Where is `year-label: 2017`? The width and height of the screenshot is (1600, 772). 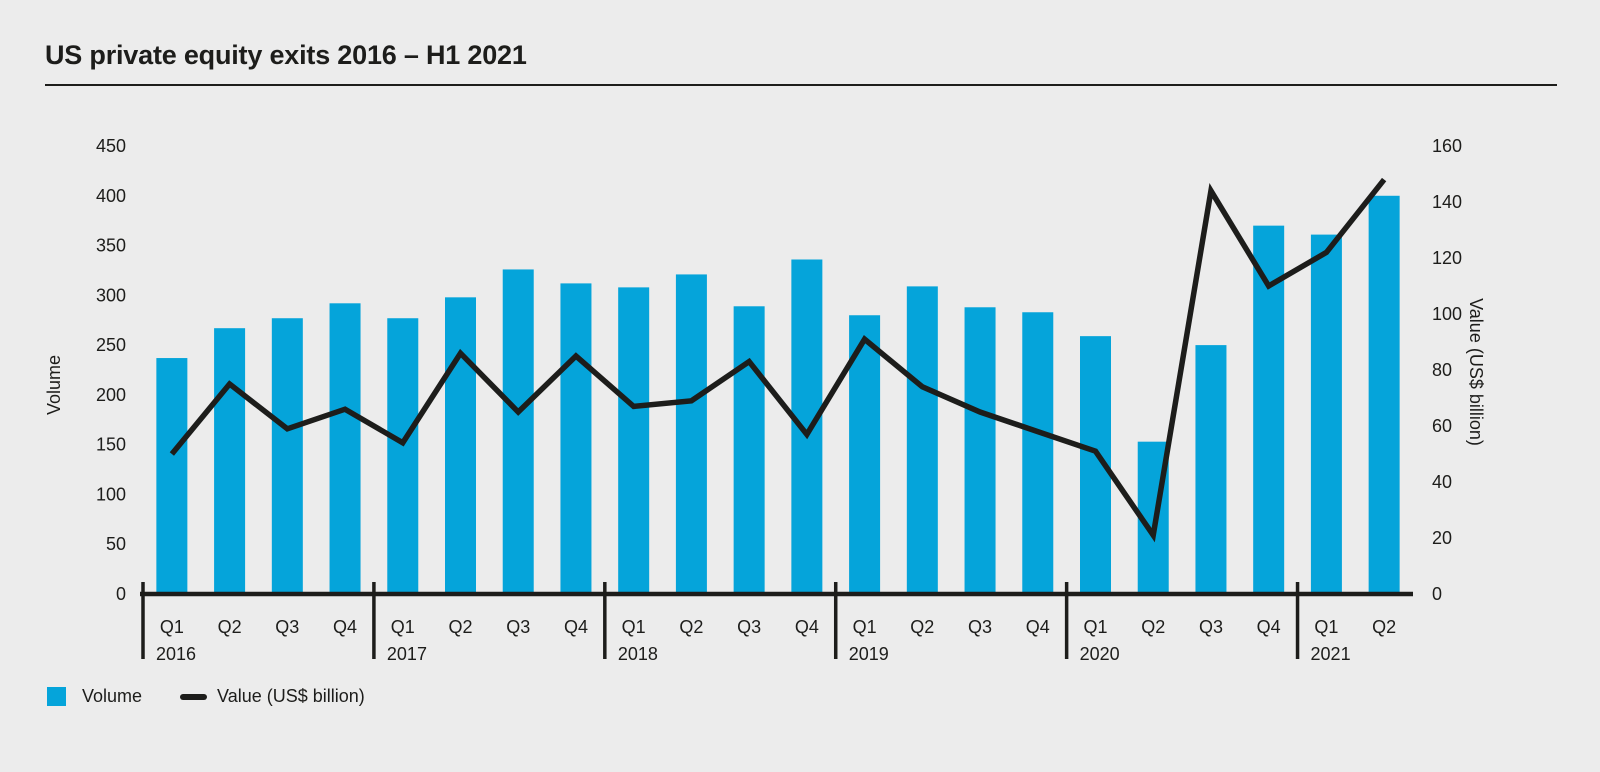
year-label: 2017 is located at coordinates (407, 654).